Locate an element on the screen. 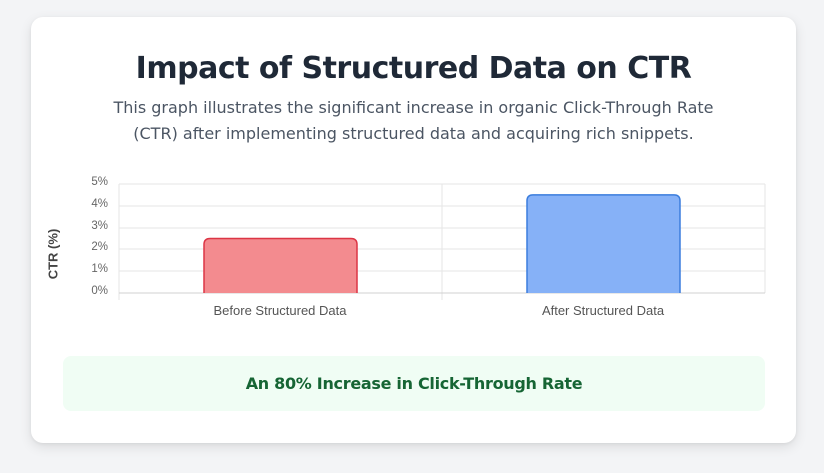 This screenshot has width=824, height=473. y-axis-label: CTR (%) is located at coordinates (53, 254).